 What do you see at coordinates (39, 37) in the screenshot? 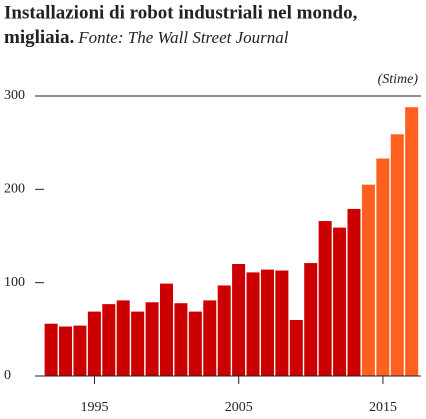
I see `chart-title: migliaia.` at bounding box center [39, 37].